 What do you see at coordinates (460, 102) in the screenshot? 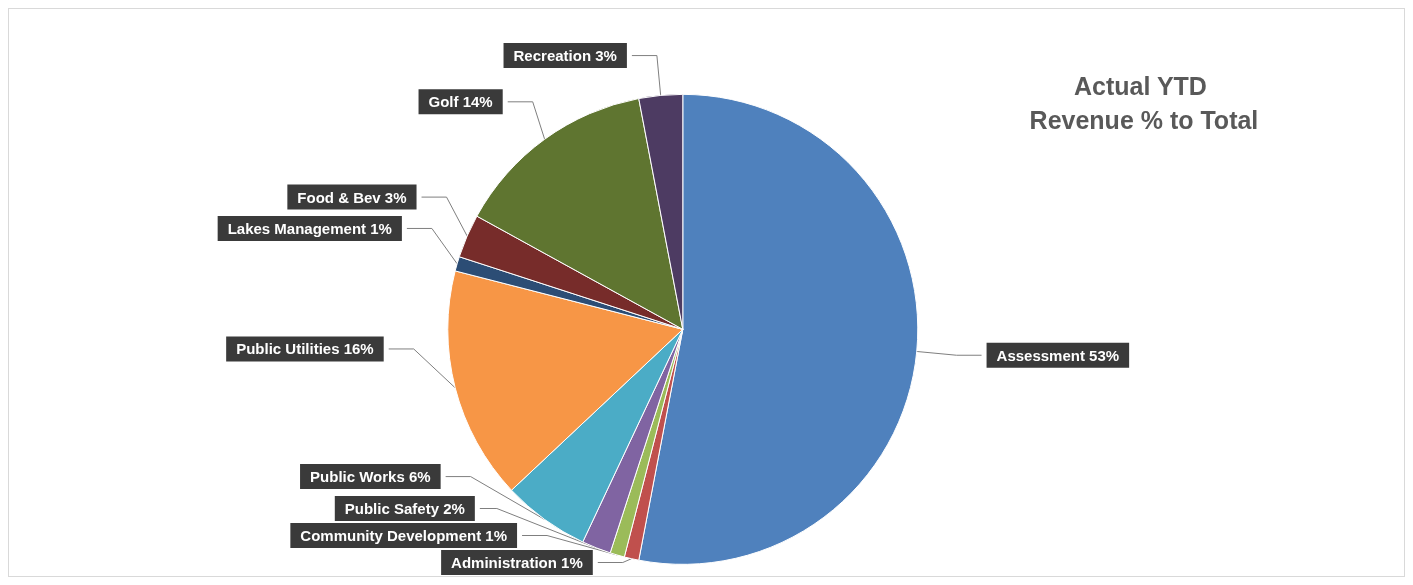
I see `slice-label: Golf 14%` at bounding box center [460, 102].